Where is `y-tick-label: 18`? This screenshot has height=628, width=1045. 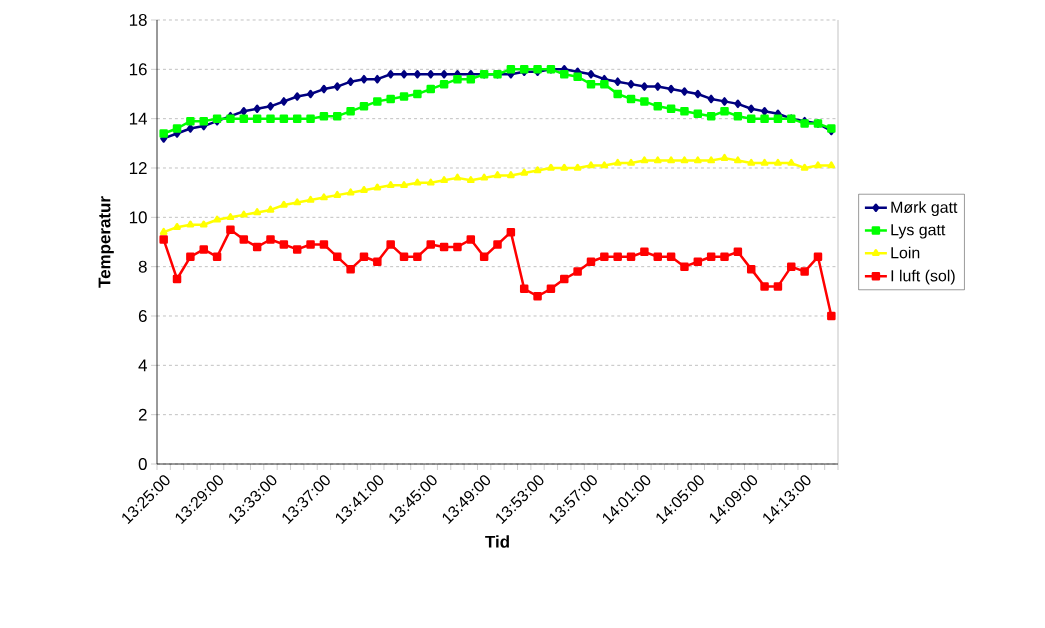 y-tick-label: 18 is located at coordinates (138, 20).